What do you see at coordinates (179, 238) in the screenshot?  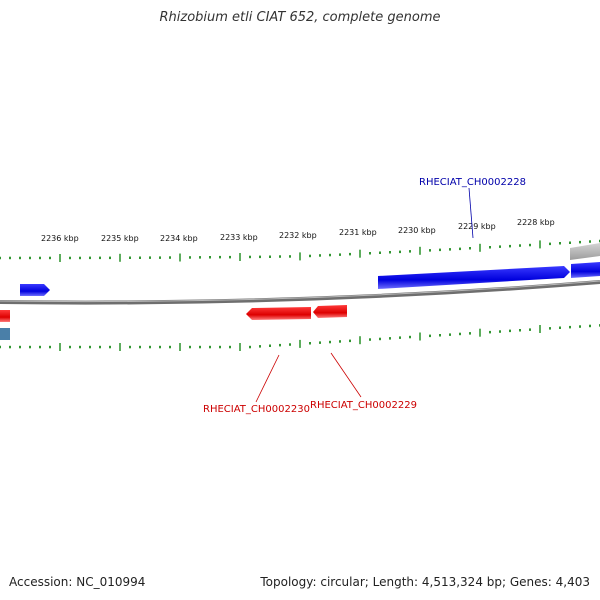 I see `scale-label: 2234 kbp` at bounding box center [179, 238].